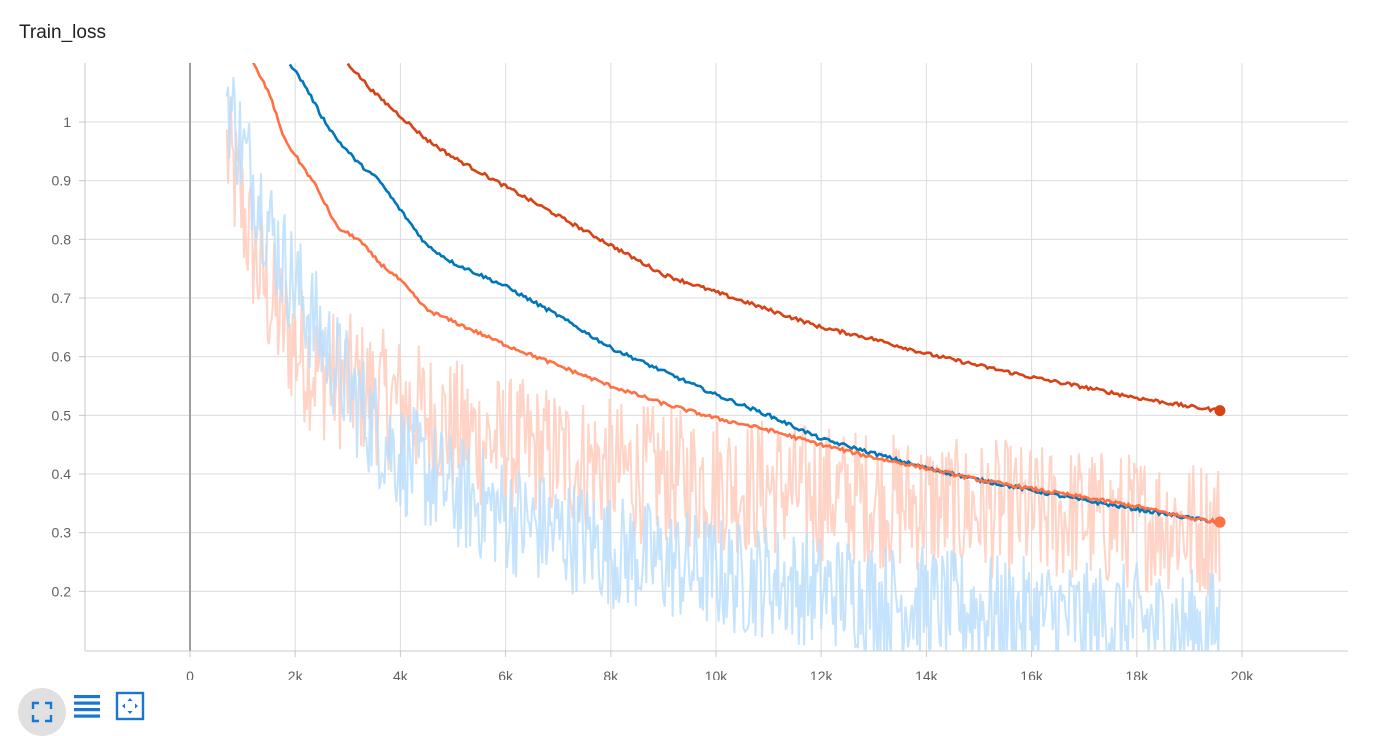  Describe the element at coordinates (62, 591) in the screenshot. I see `y-tick-label: 0.2` at that location.